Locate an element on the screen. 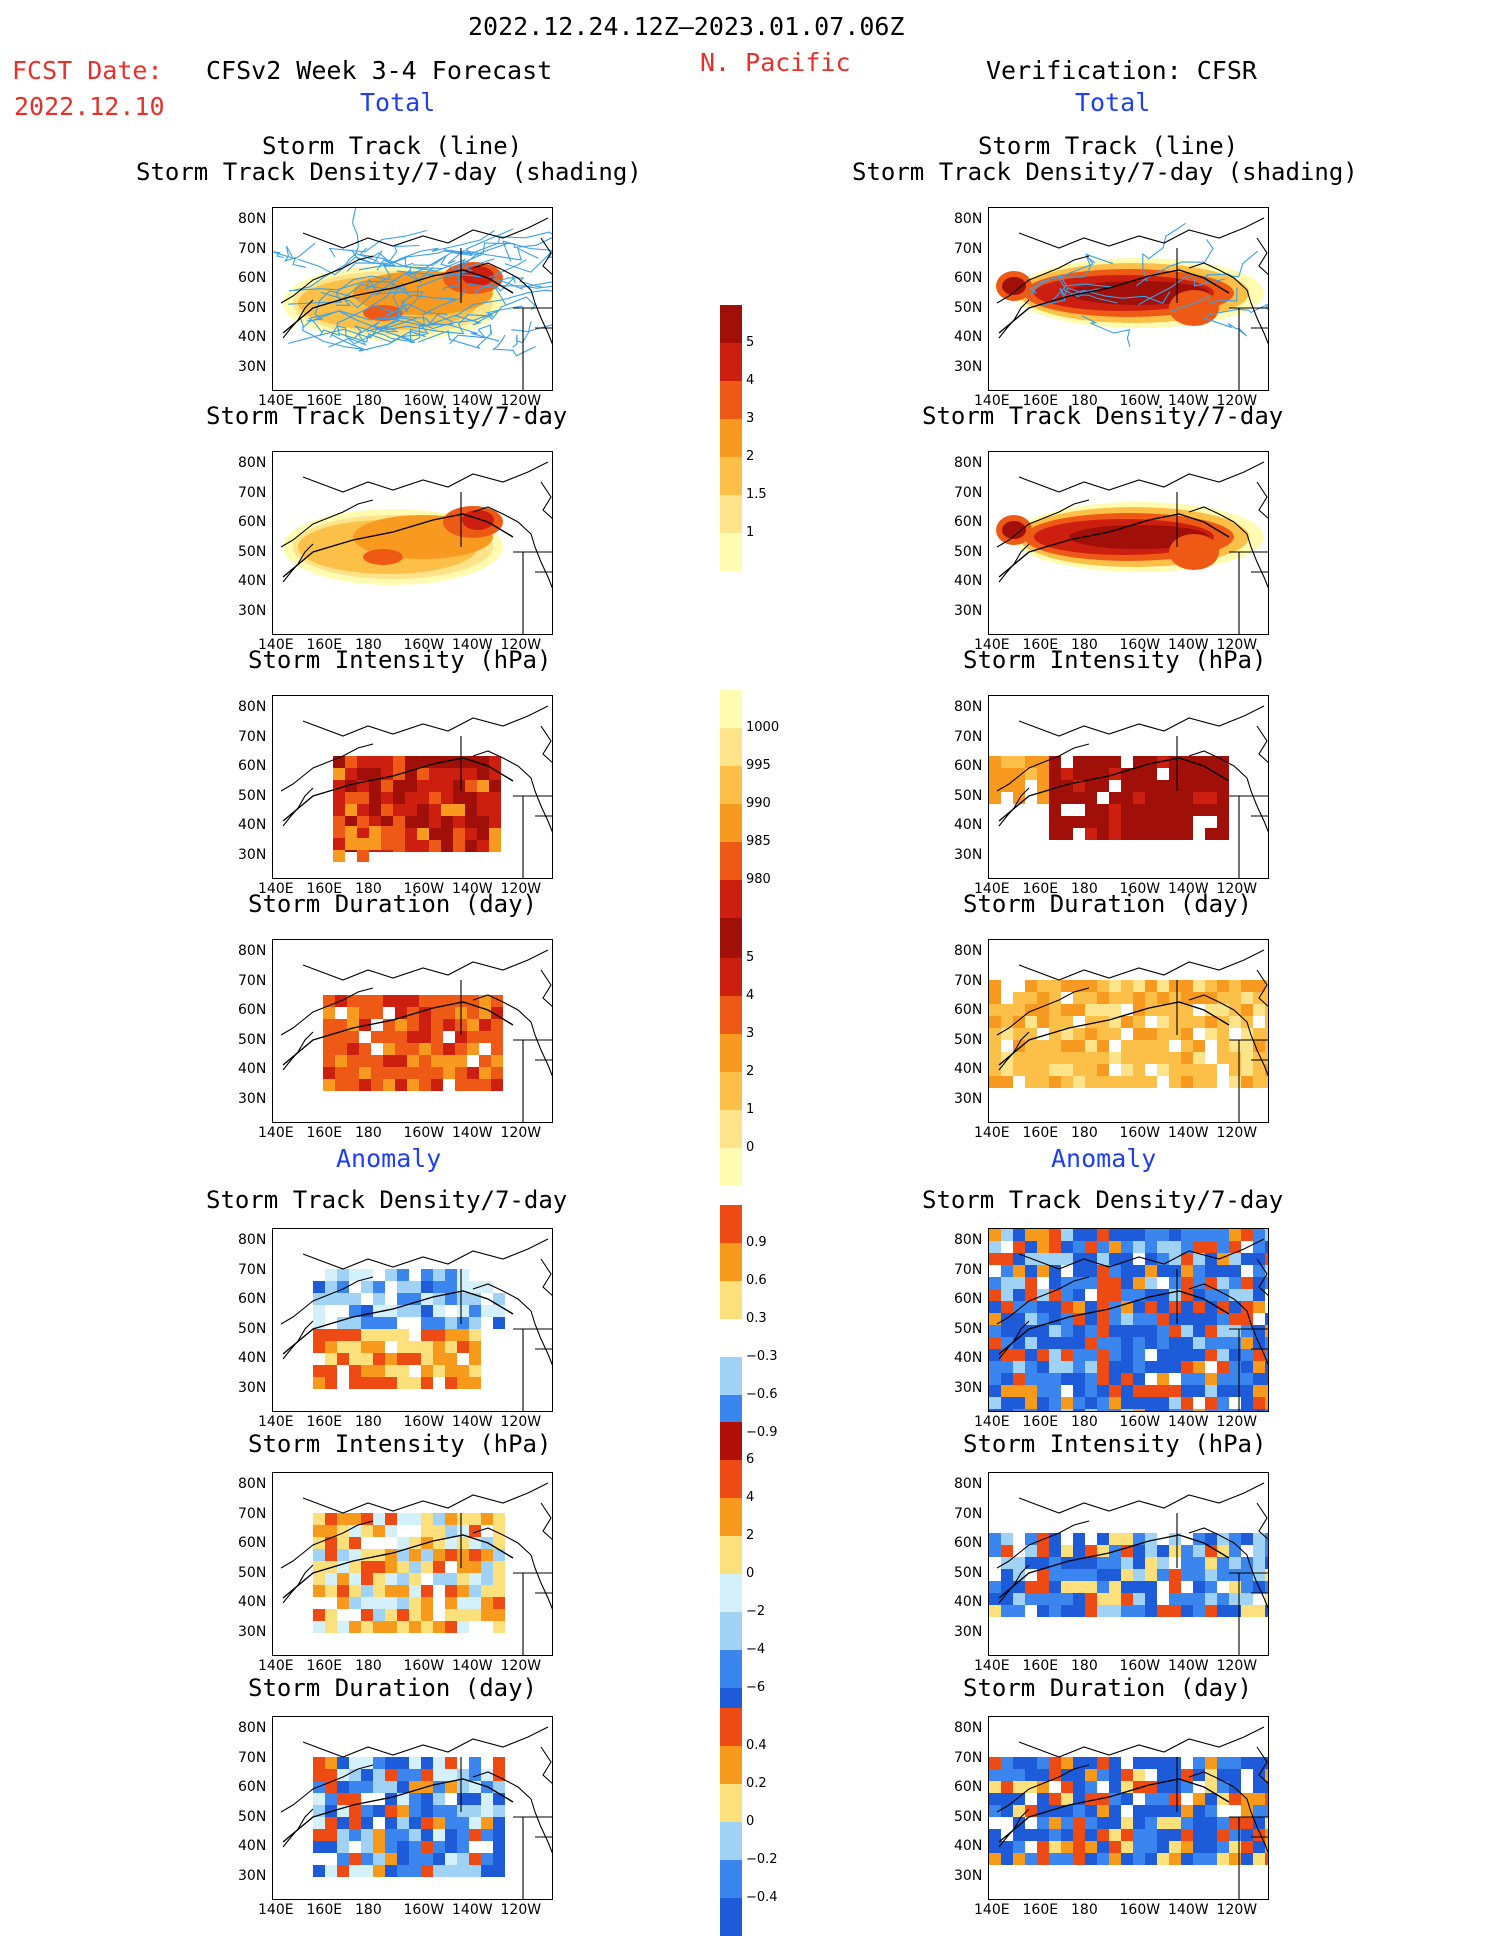 The image size is (1487, 1936). colorbar-intensity_anom is located at coordinates (731, 1574).